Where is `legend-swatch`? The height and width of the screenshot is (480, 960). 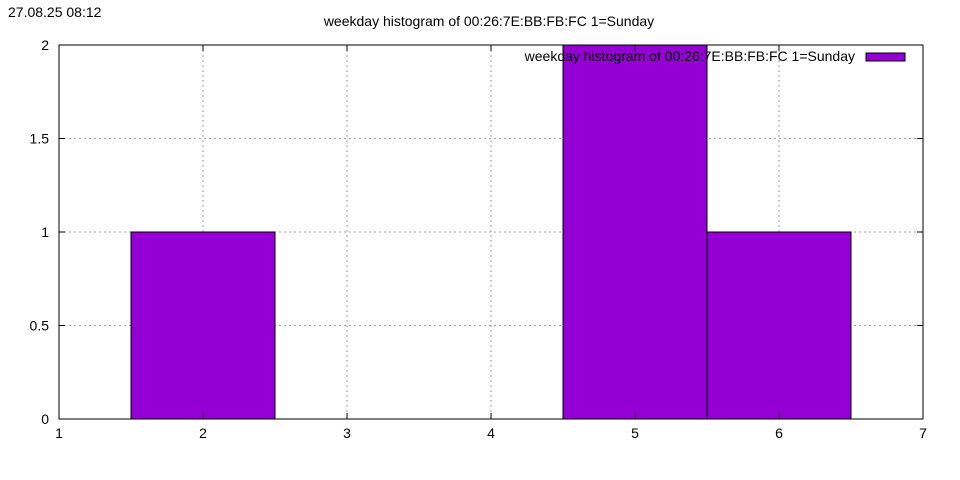
legend-swatch is located at coordinates (885, 57).